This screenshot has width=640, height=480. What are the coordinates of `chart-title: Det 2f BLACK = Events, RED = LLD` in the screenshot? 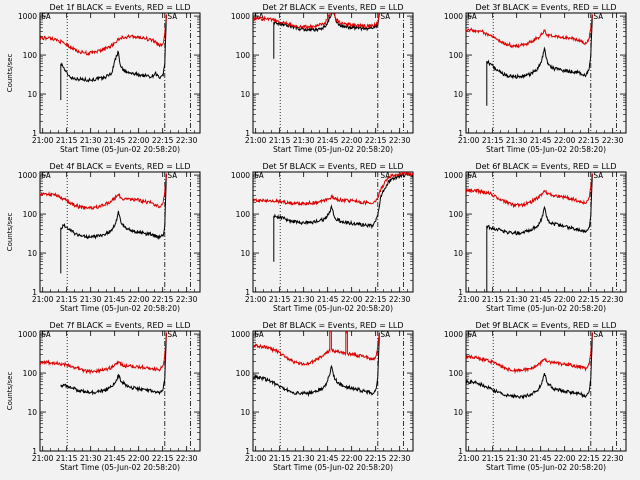 It's located at (332, 7).